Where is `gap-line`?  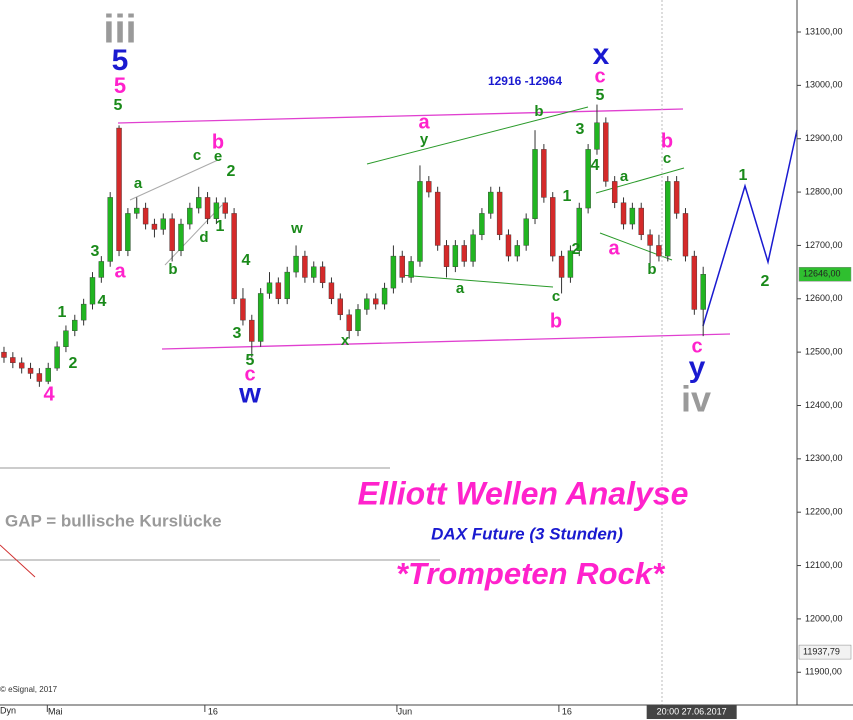 gap-line is located at coordinates (18, 561).